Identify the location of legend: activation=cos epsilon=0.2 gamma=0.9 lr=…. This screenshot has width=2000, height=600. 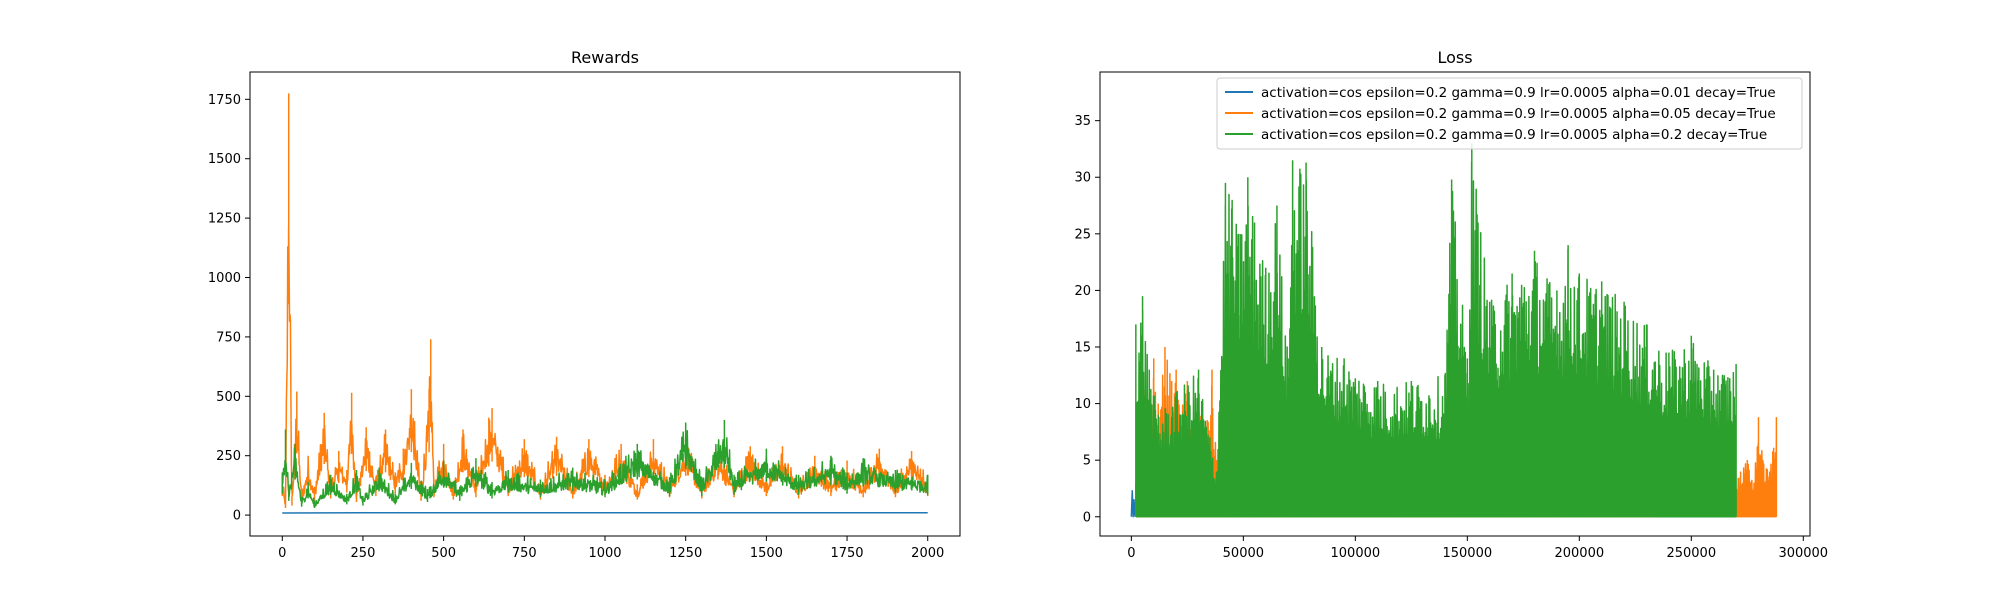
(1509, 113).